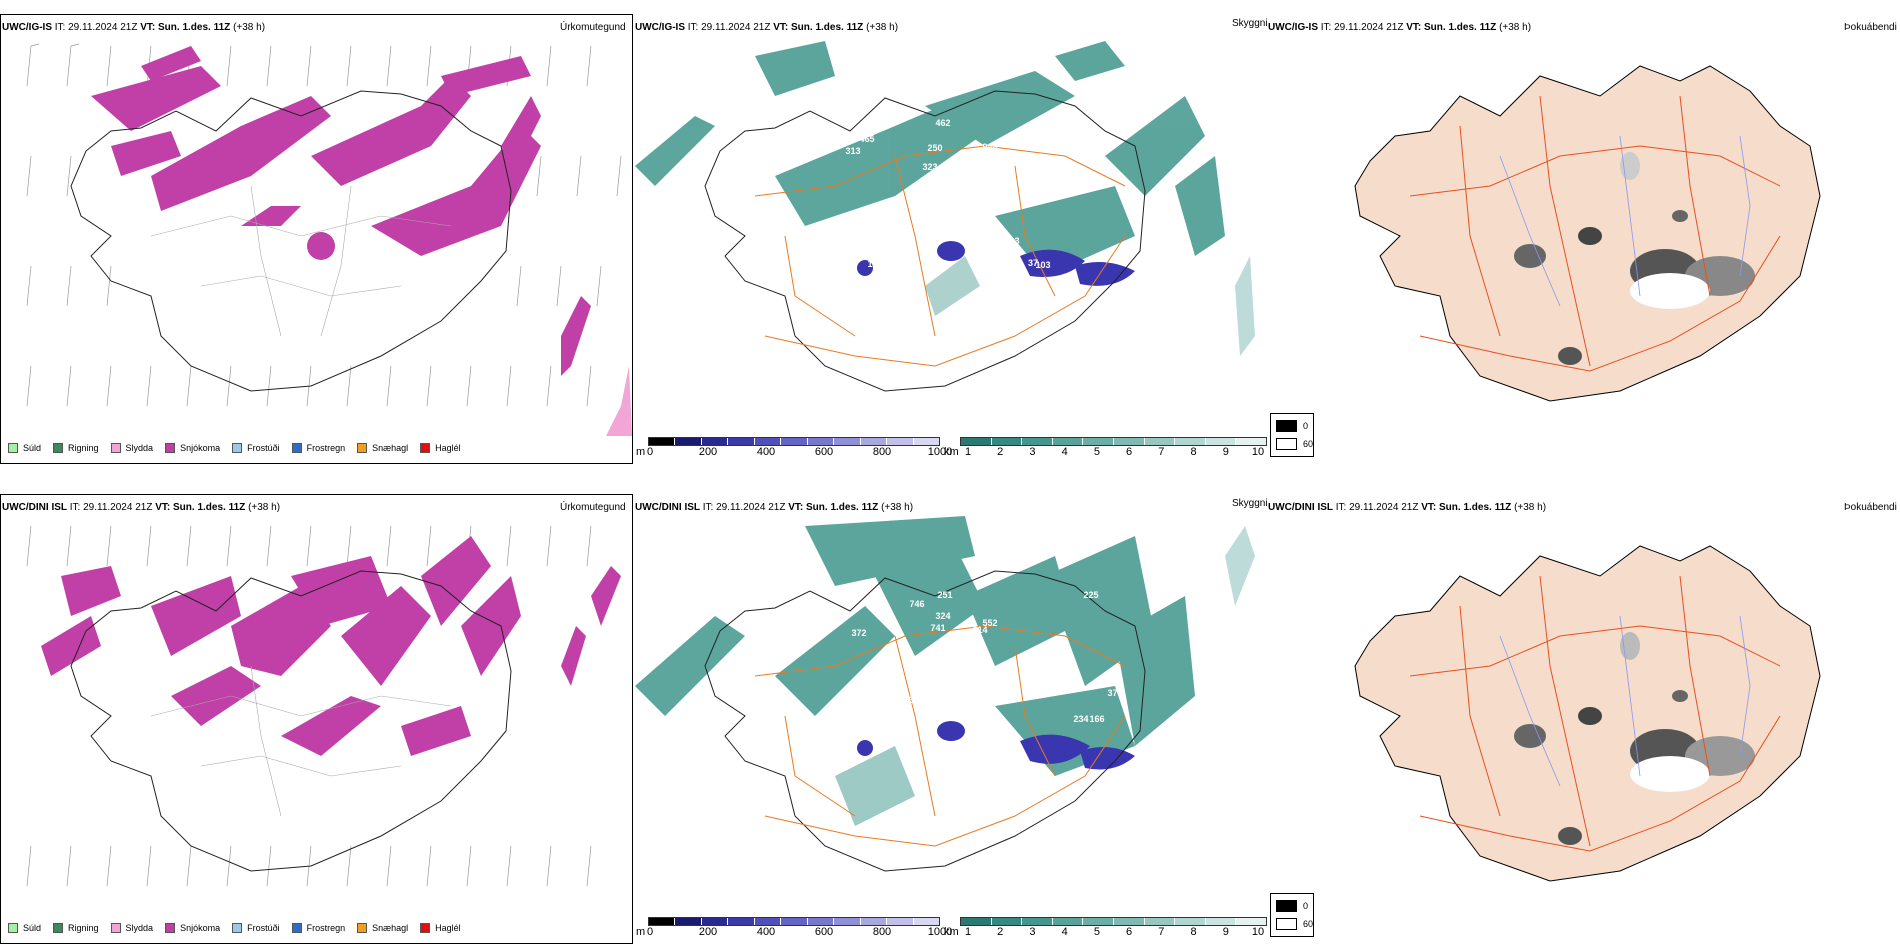  What do you see at coordinates (968, 452) in the screenshot?
I see `colorbar-tick: 1` at bounding box center [968, 452].